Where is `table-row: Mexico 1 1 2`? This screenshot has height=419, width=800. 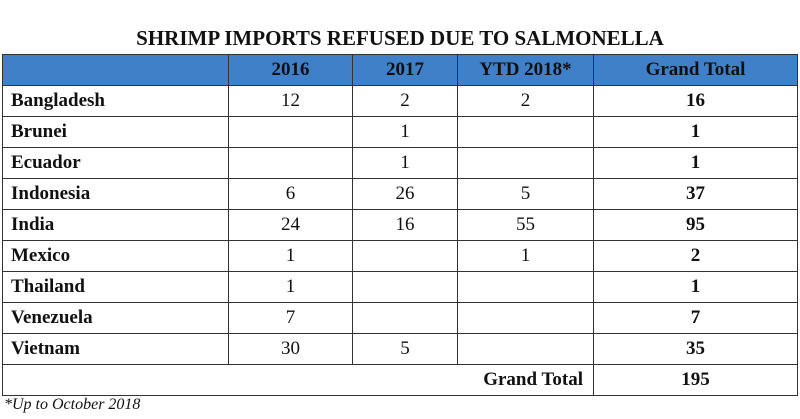 table-row: Mexico 1 1 2 is located at coordinates (400, 256).